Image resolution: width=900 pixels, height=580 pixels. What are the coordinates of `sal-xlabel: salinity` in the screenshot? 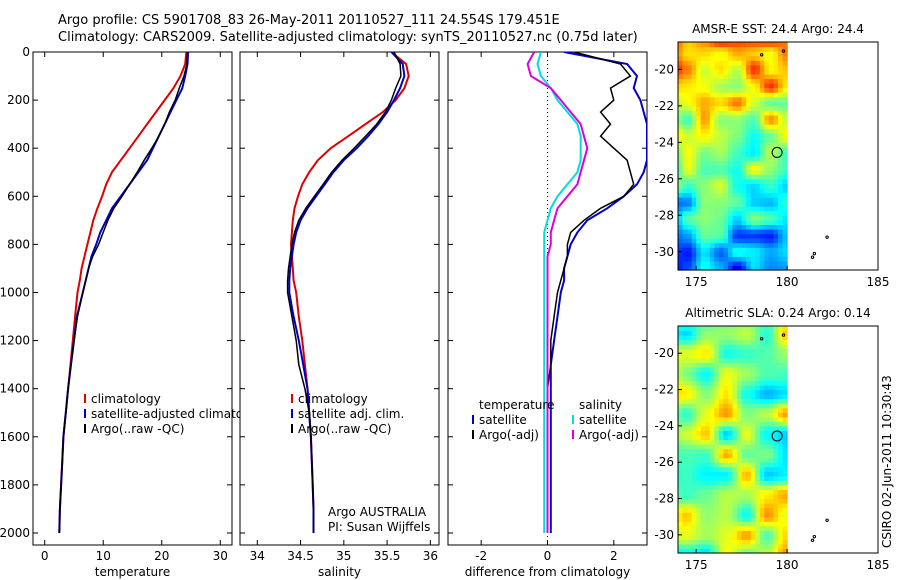 It's located at (339, 572).